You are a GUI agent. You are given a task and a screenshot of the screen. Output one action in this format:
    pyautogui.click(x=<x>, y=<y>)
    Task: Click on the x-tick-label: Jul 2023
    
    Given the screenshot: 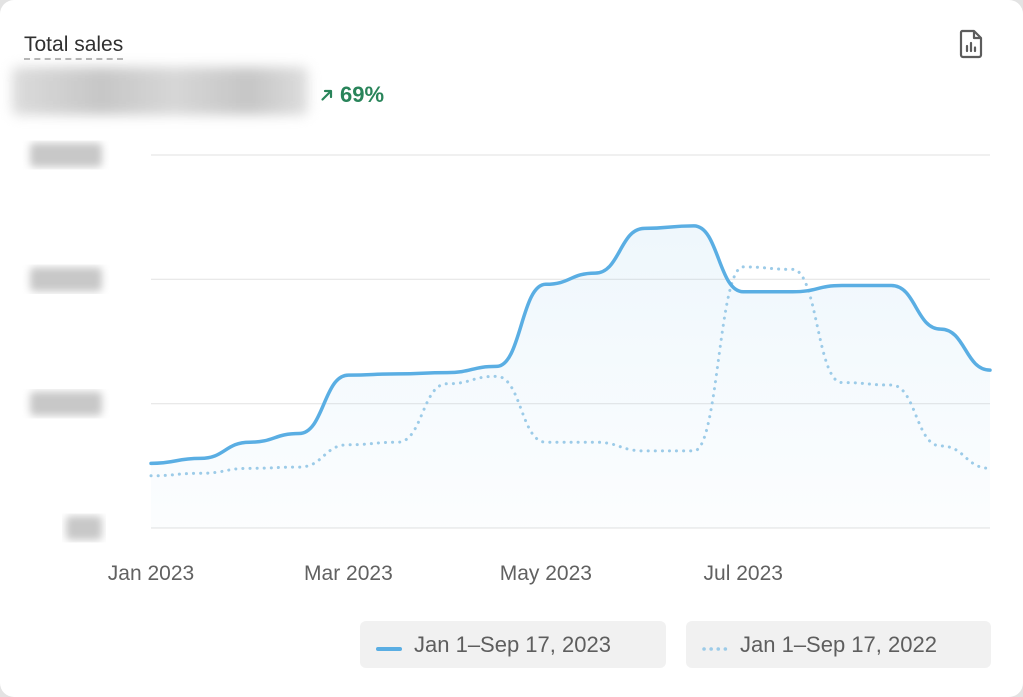 What is the action you would take?
    pyautogui.click(x=743, y=573)
    